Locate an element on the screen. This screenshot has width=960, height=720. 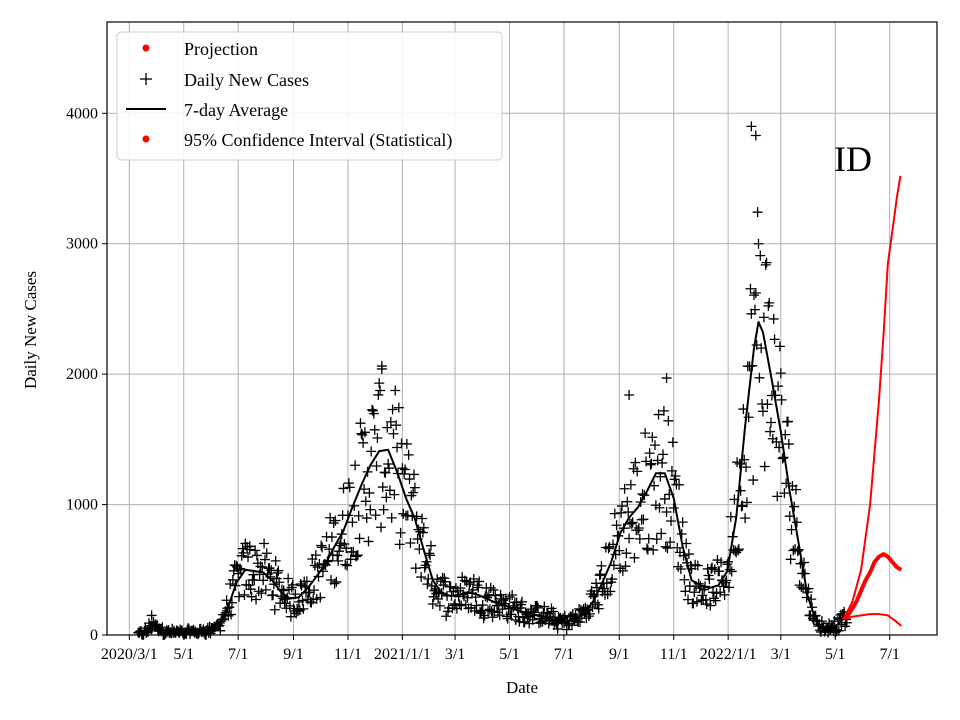
x-axis-label: Date is located at coordinates (522, 687).